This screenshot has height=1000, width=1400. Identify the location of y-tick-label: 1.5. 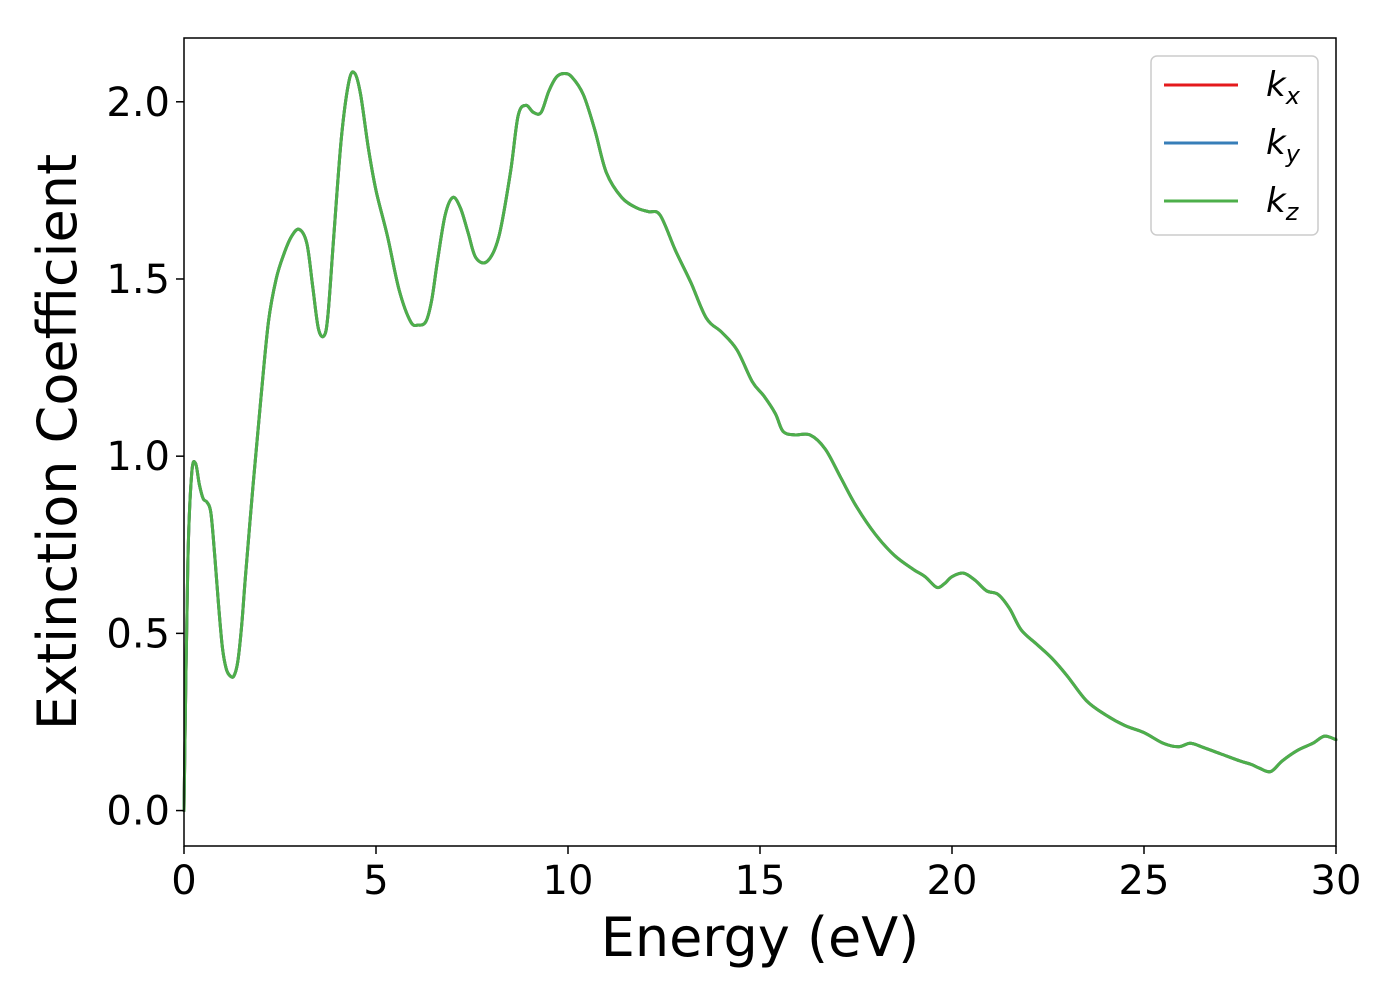
(138, 280).